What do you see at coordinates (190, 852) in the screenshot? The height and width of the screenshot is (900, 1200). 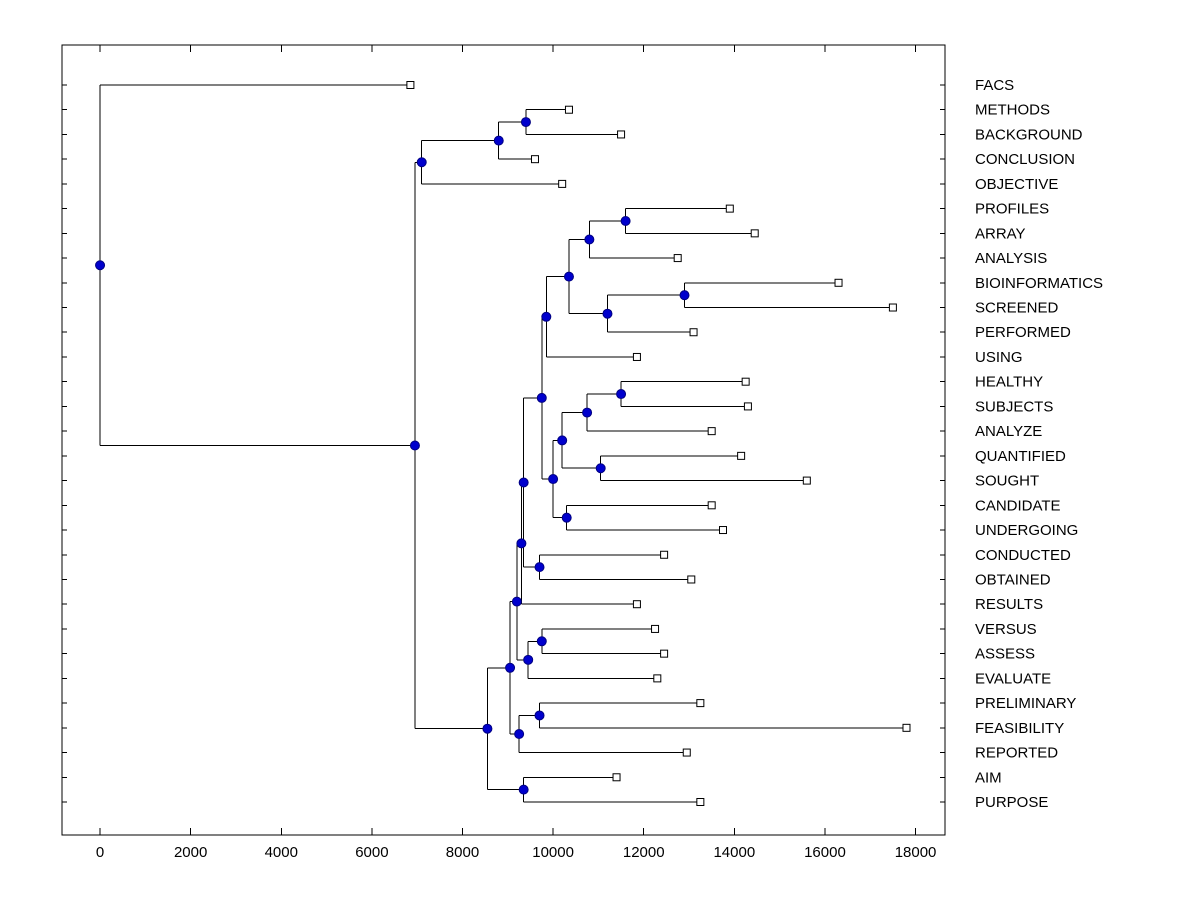 I see `x-tick-label: 2000` at bounding box center [190, 852].